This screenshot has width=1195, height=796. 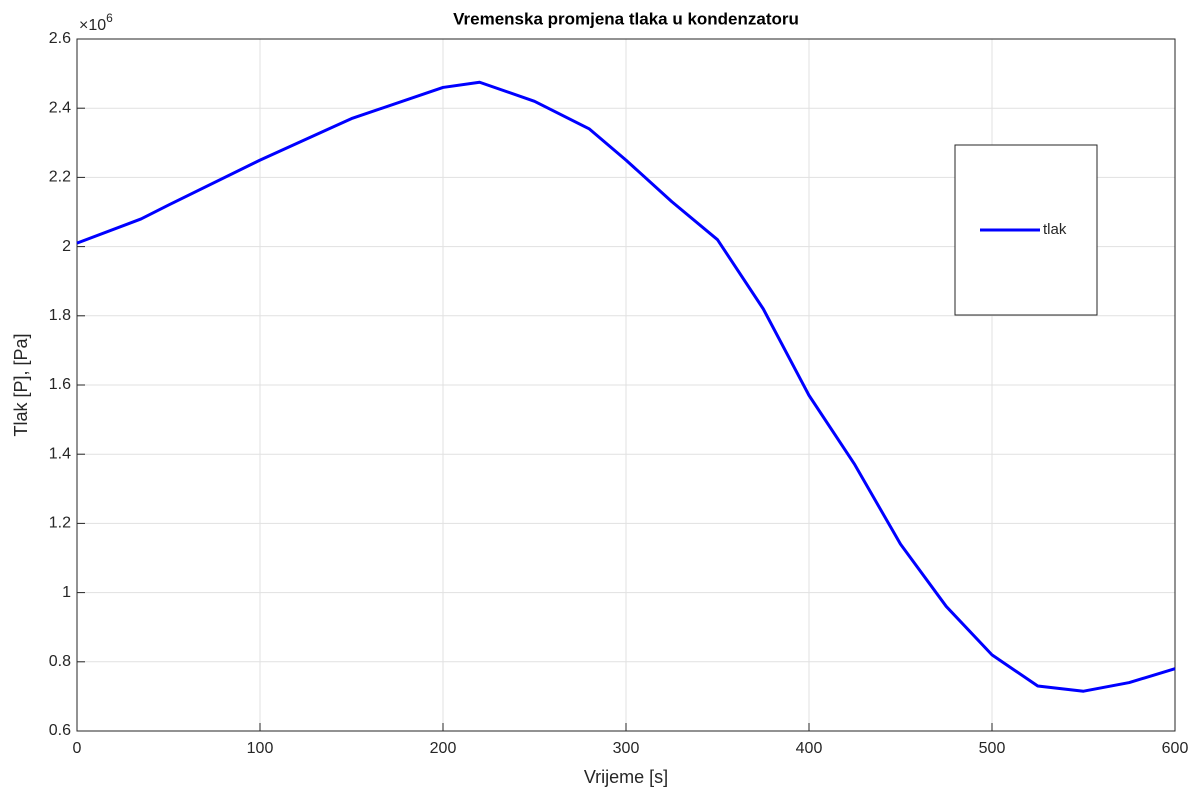 I want to click on y-multiplier: ×10⁶, so click(x=96, y=22).